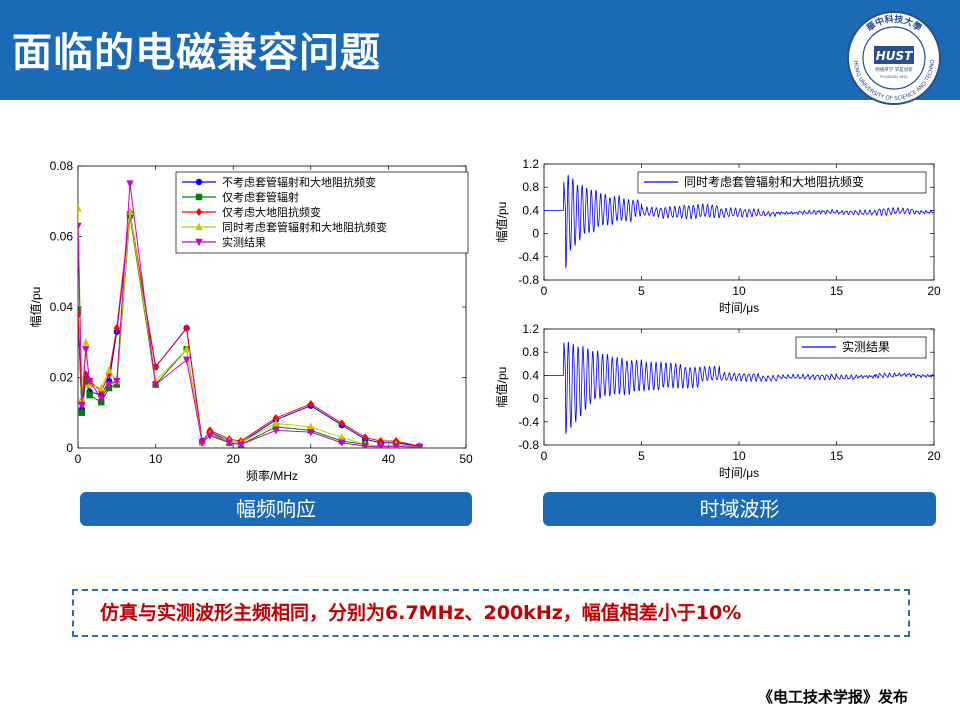 This screenshot has height=720, width=960. What do you see at coordinates (62, 166) in the screenshot?
I see `y-tick-label: 0.08` at bounding box center [62, 166].